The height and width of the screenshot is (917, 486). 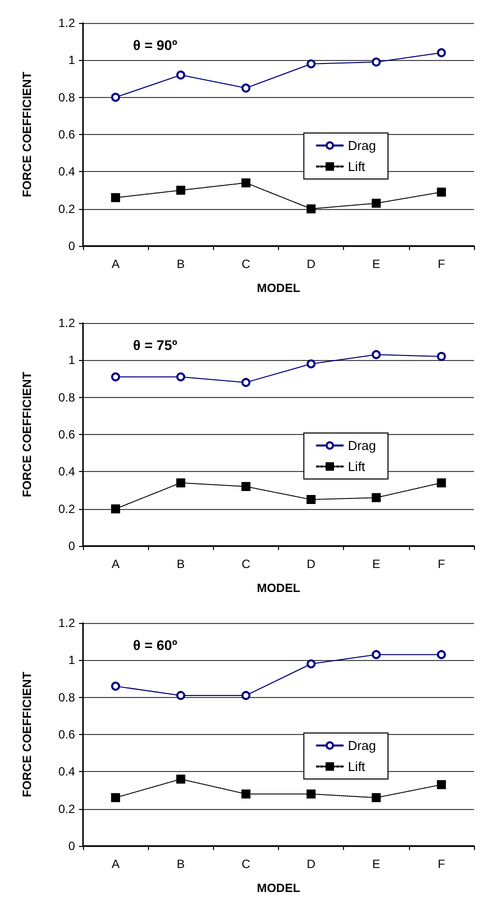 I want to click on annotation: θ = 60º, so click(x=155, y=645).